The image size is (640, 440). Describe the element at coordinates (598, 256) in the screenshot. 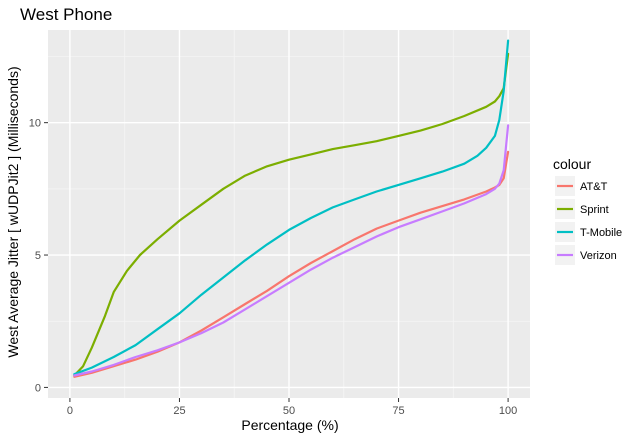

I see `legend-label-verizon: Verizon` at that location.